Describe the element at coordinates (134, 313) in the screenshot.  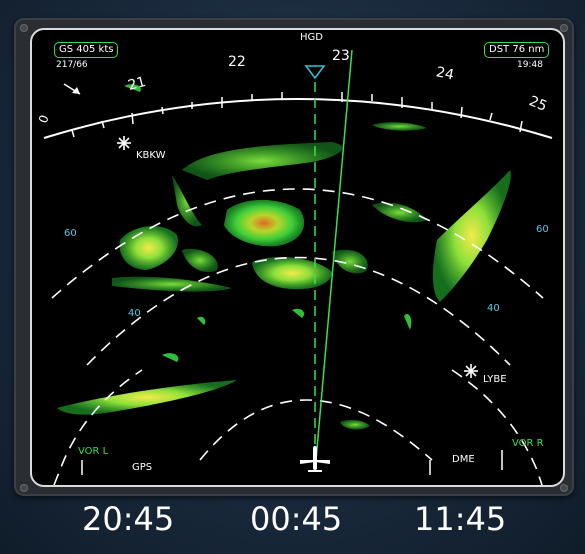
I see `range-label-inner-left: 40` at that location.